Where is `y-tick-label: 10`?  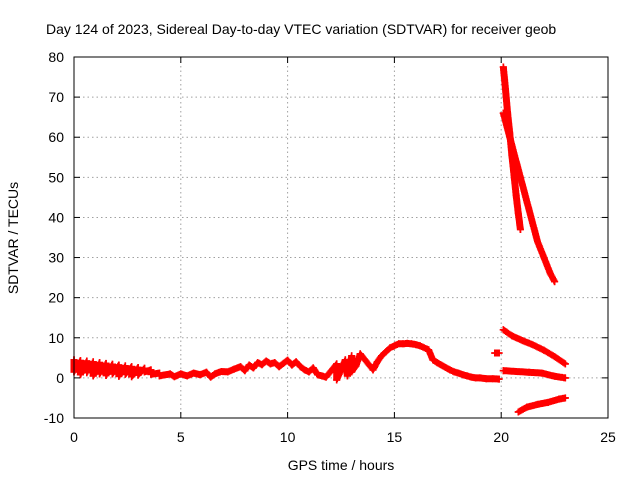
y-tick-label: 10 is located at coordinates (56, 338).